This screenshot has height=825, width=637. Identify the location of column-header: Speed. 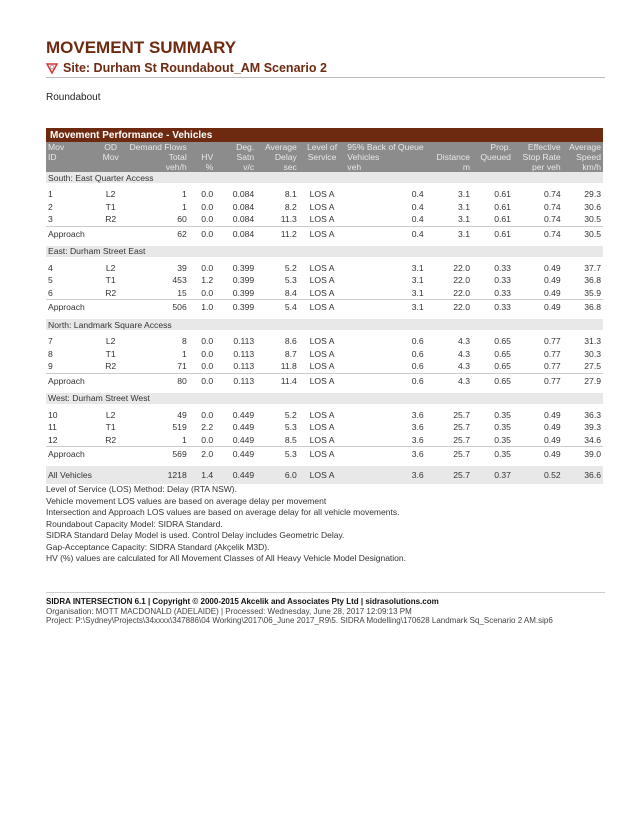
(582, 157).